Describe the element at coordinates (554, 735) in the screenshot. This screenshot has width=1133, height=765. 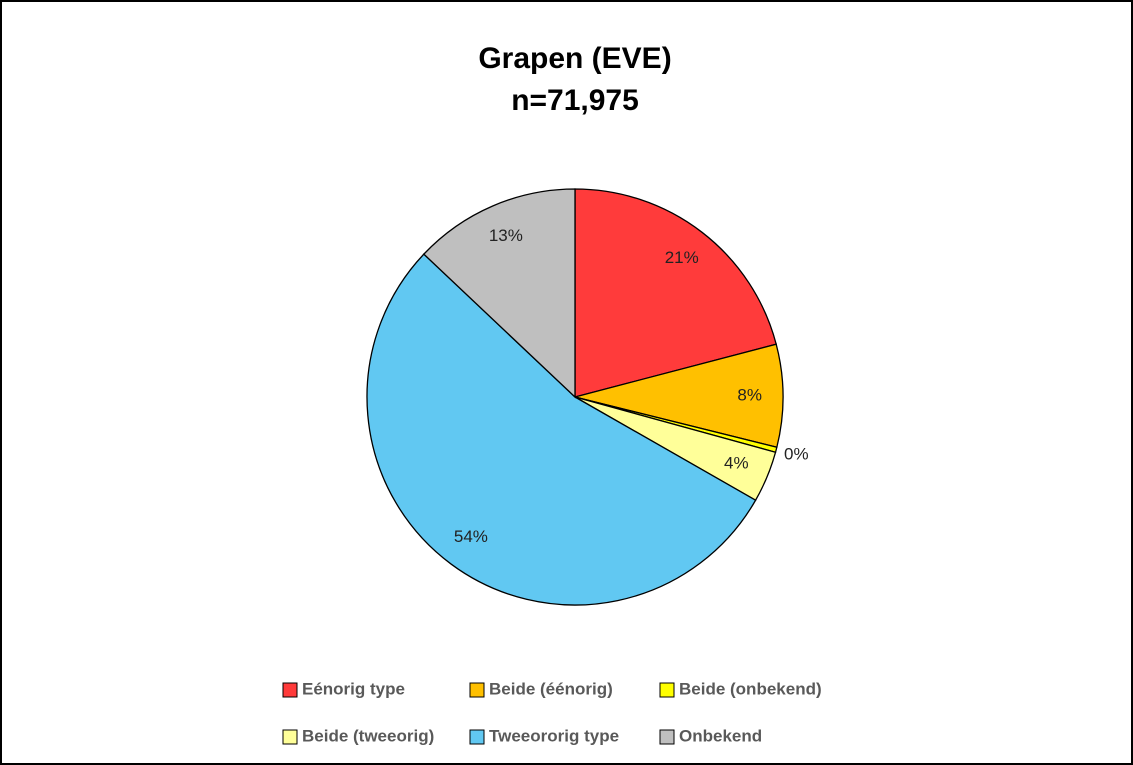
I see `legend-label: Tweeororig type` at that location.